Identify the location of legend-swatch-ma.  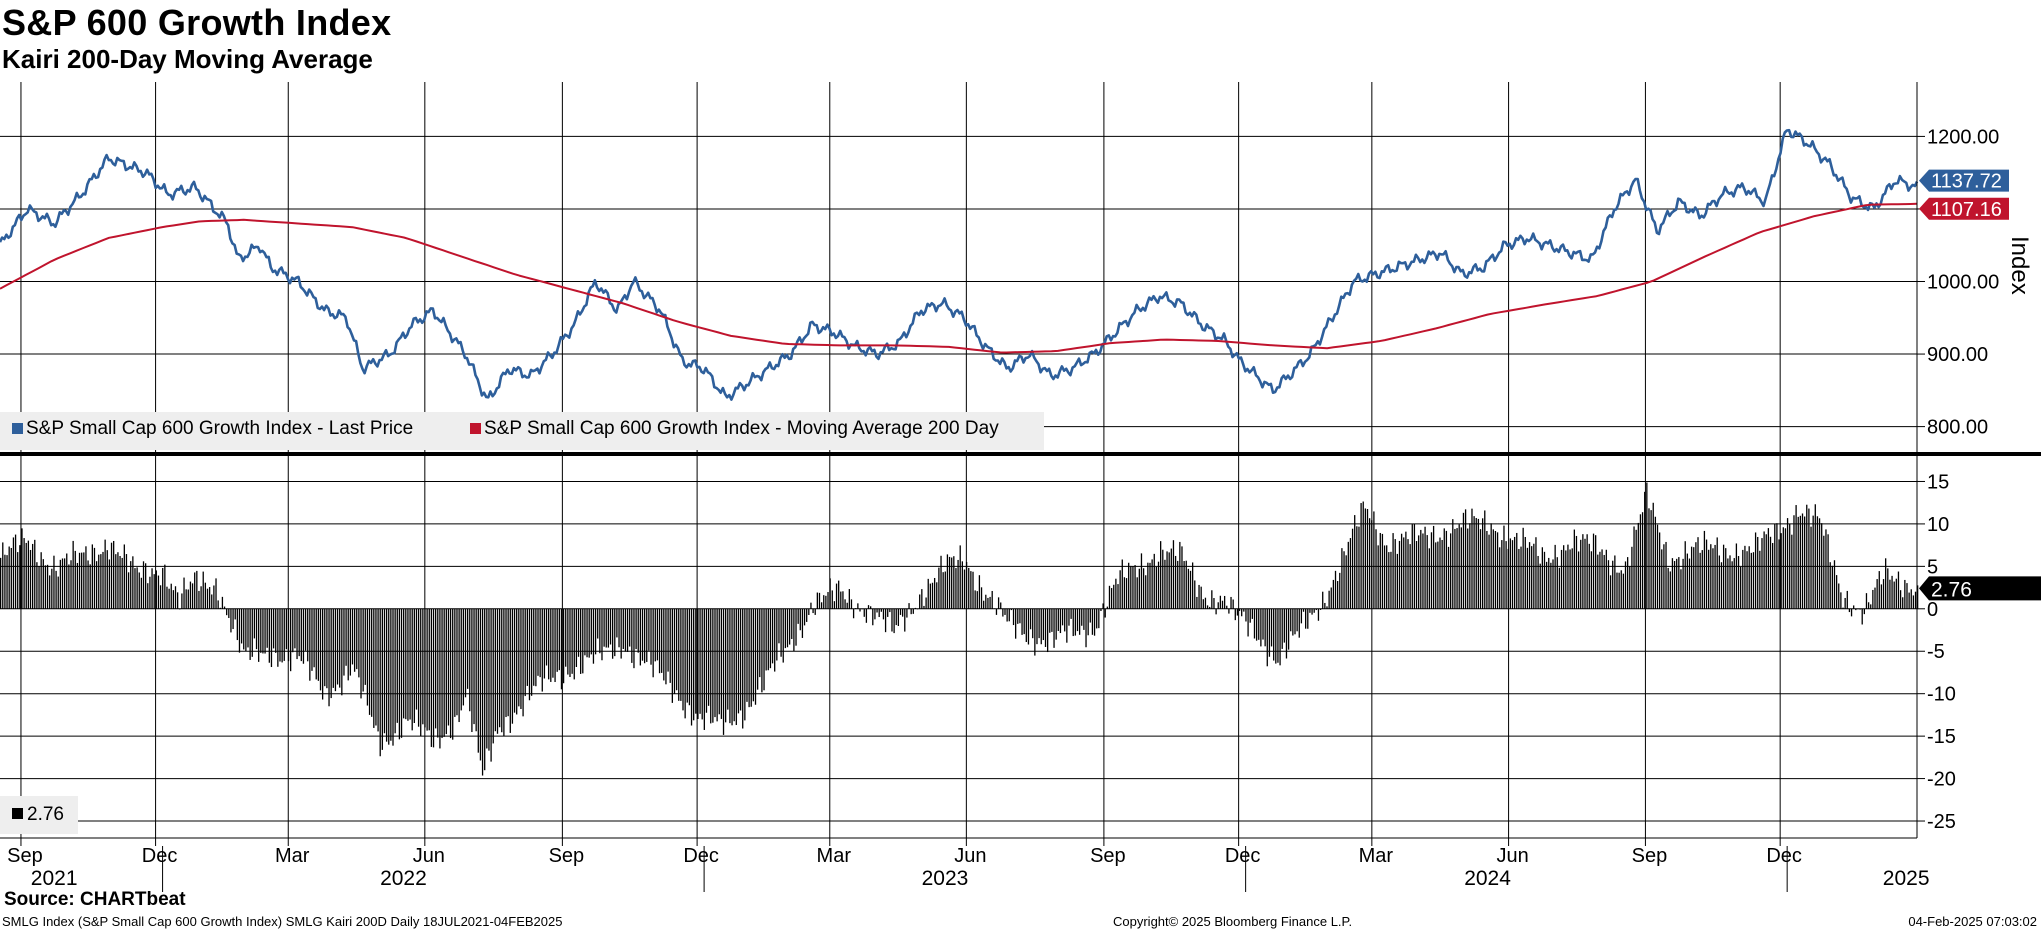
(475, 428).